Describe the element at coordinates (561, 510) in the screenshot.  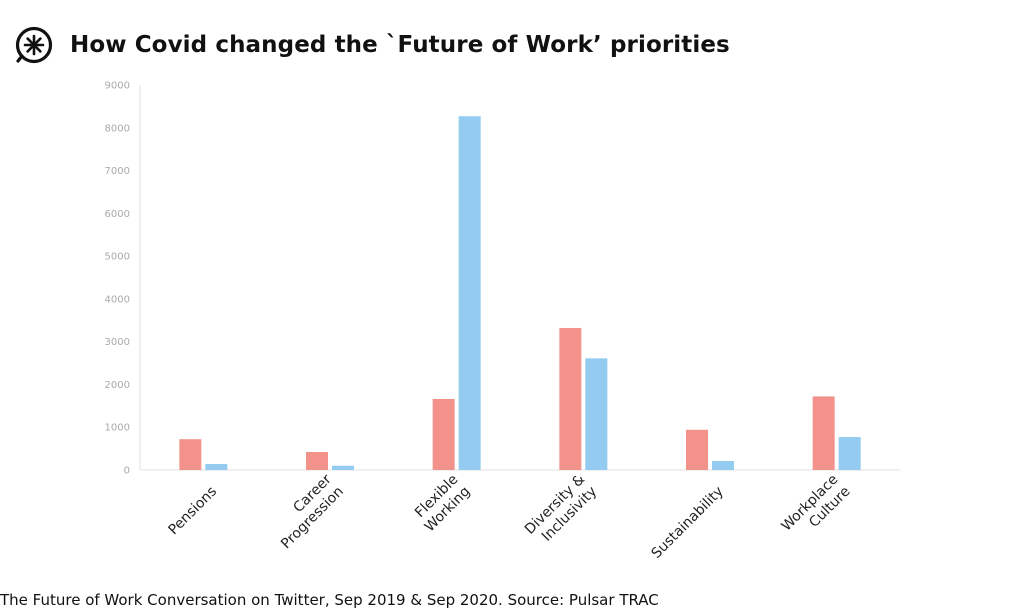
I see `x-category-label: Diversity &Inclusivity` at that location.